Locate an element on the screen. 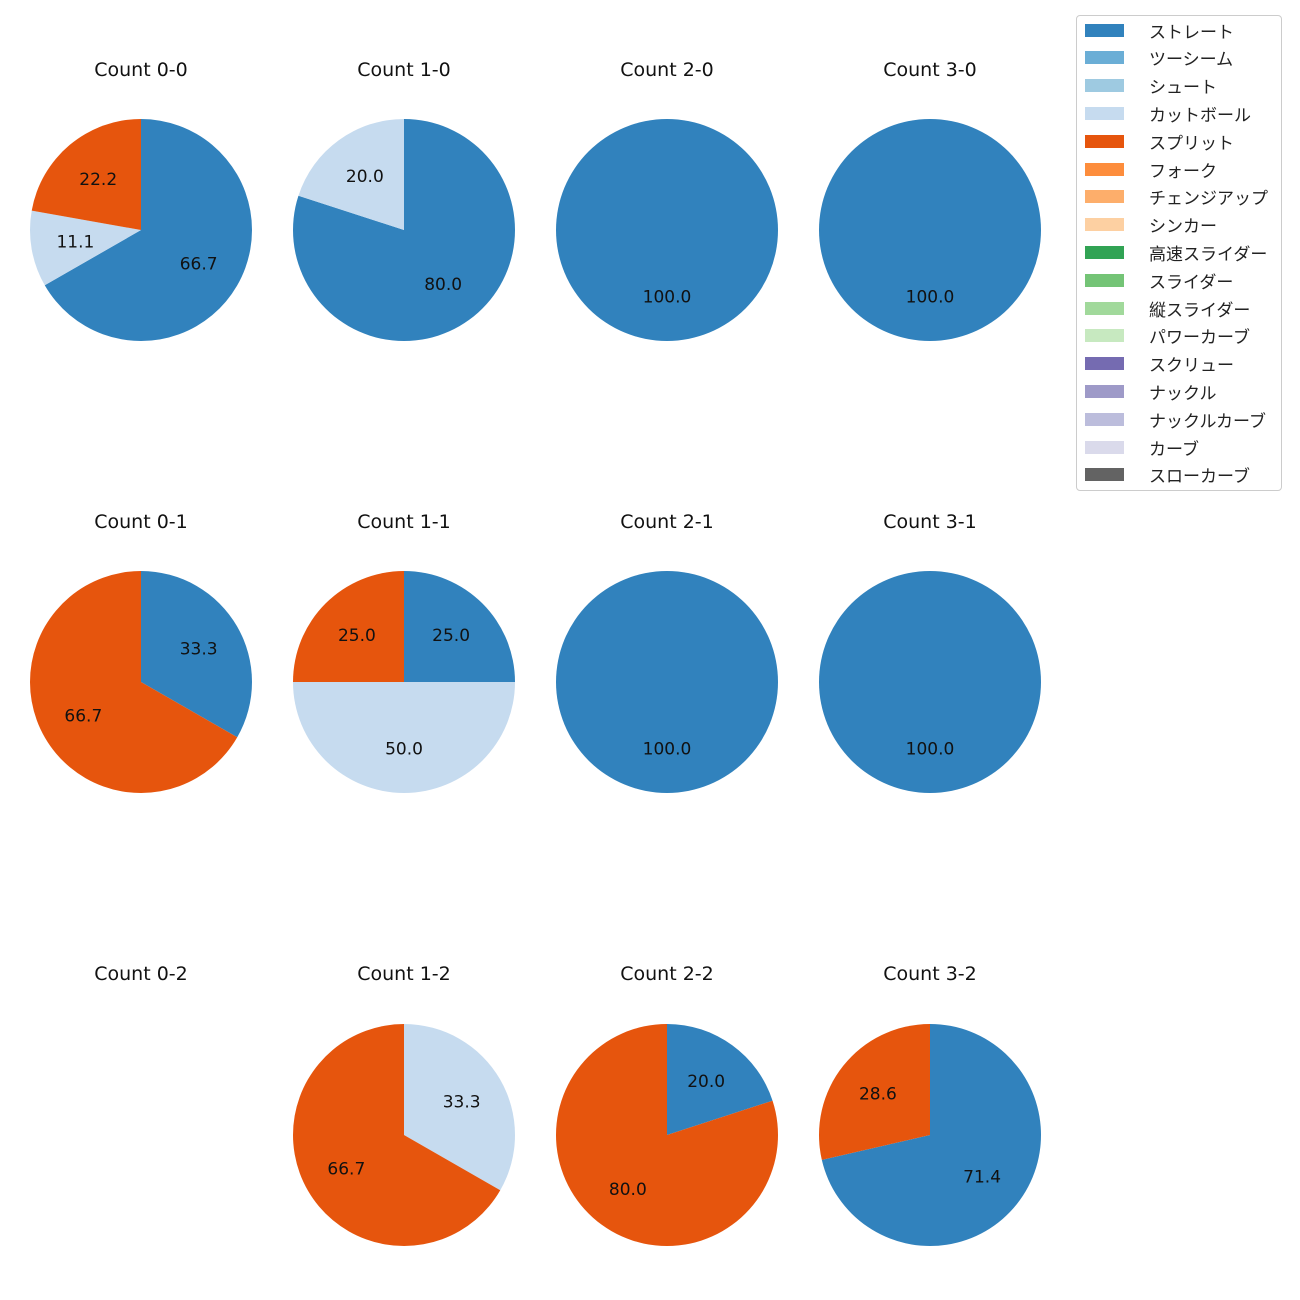 The image size is (1300, 1300). legend-item: シュート is located at coordinates (1151, 87).